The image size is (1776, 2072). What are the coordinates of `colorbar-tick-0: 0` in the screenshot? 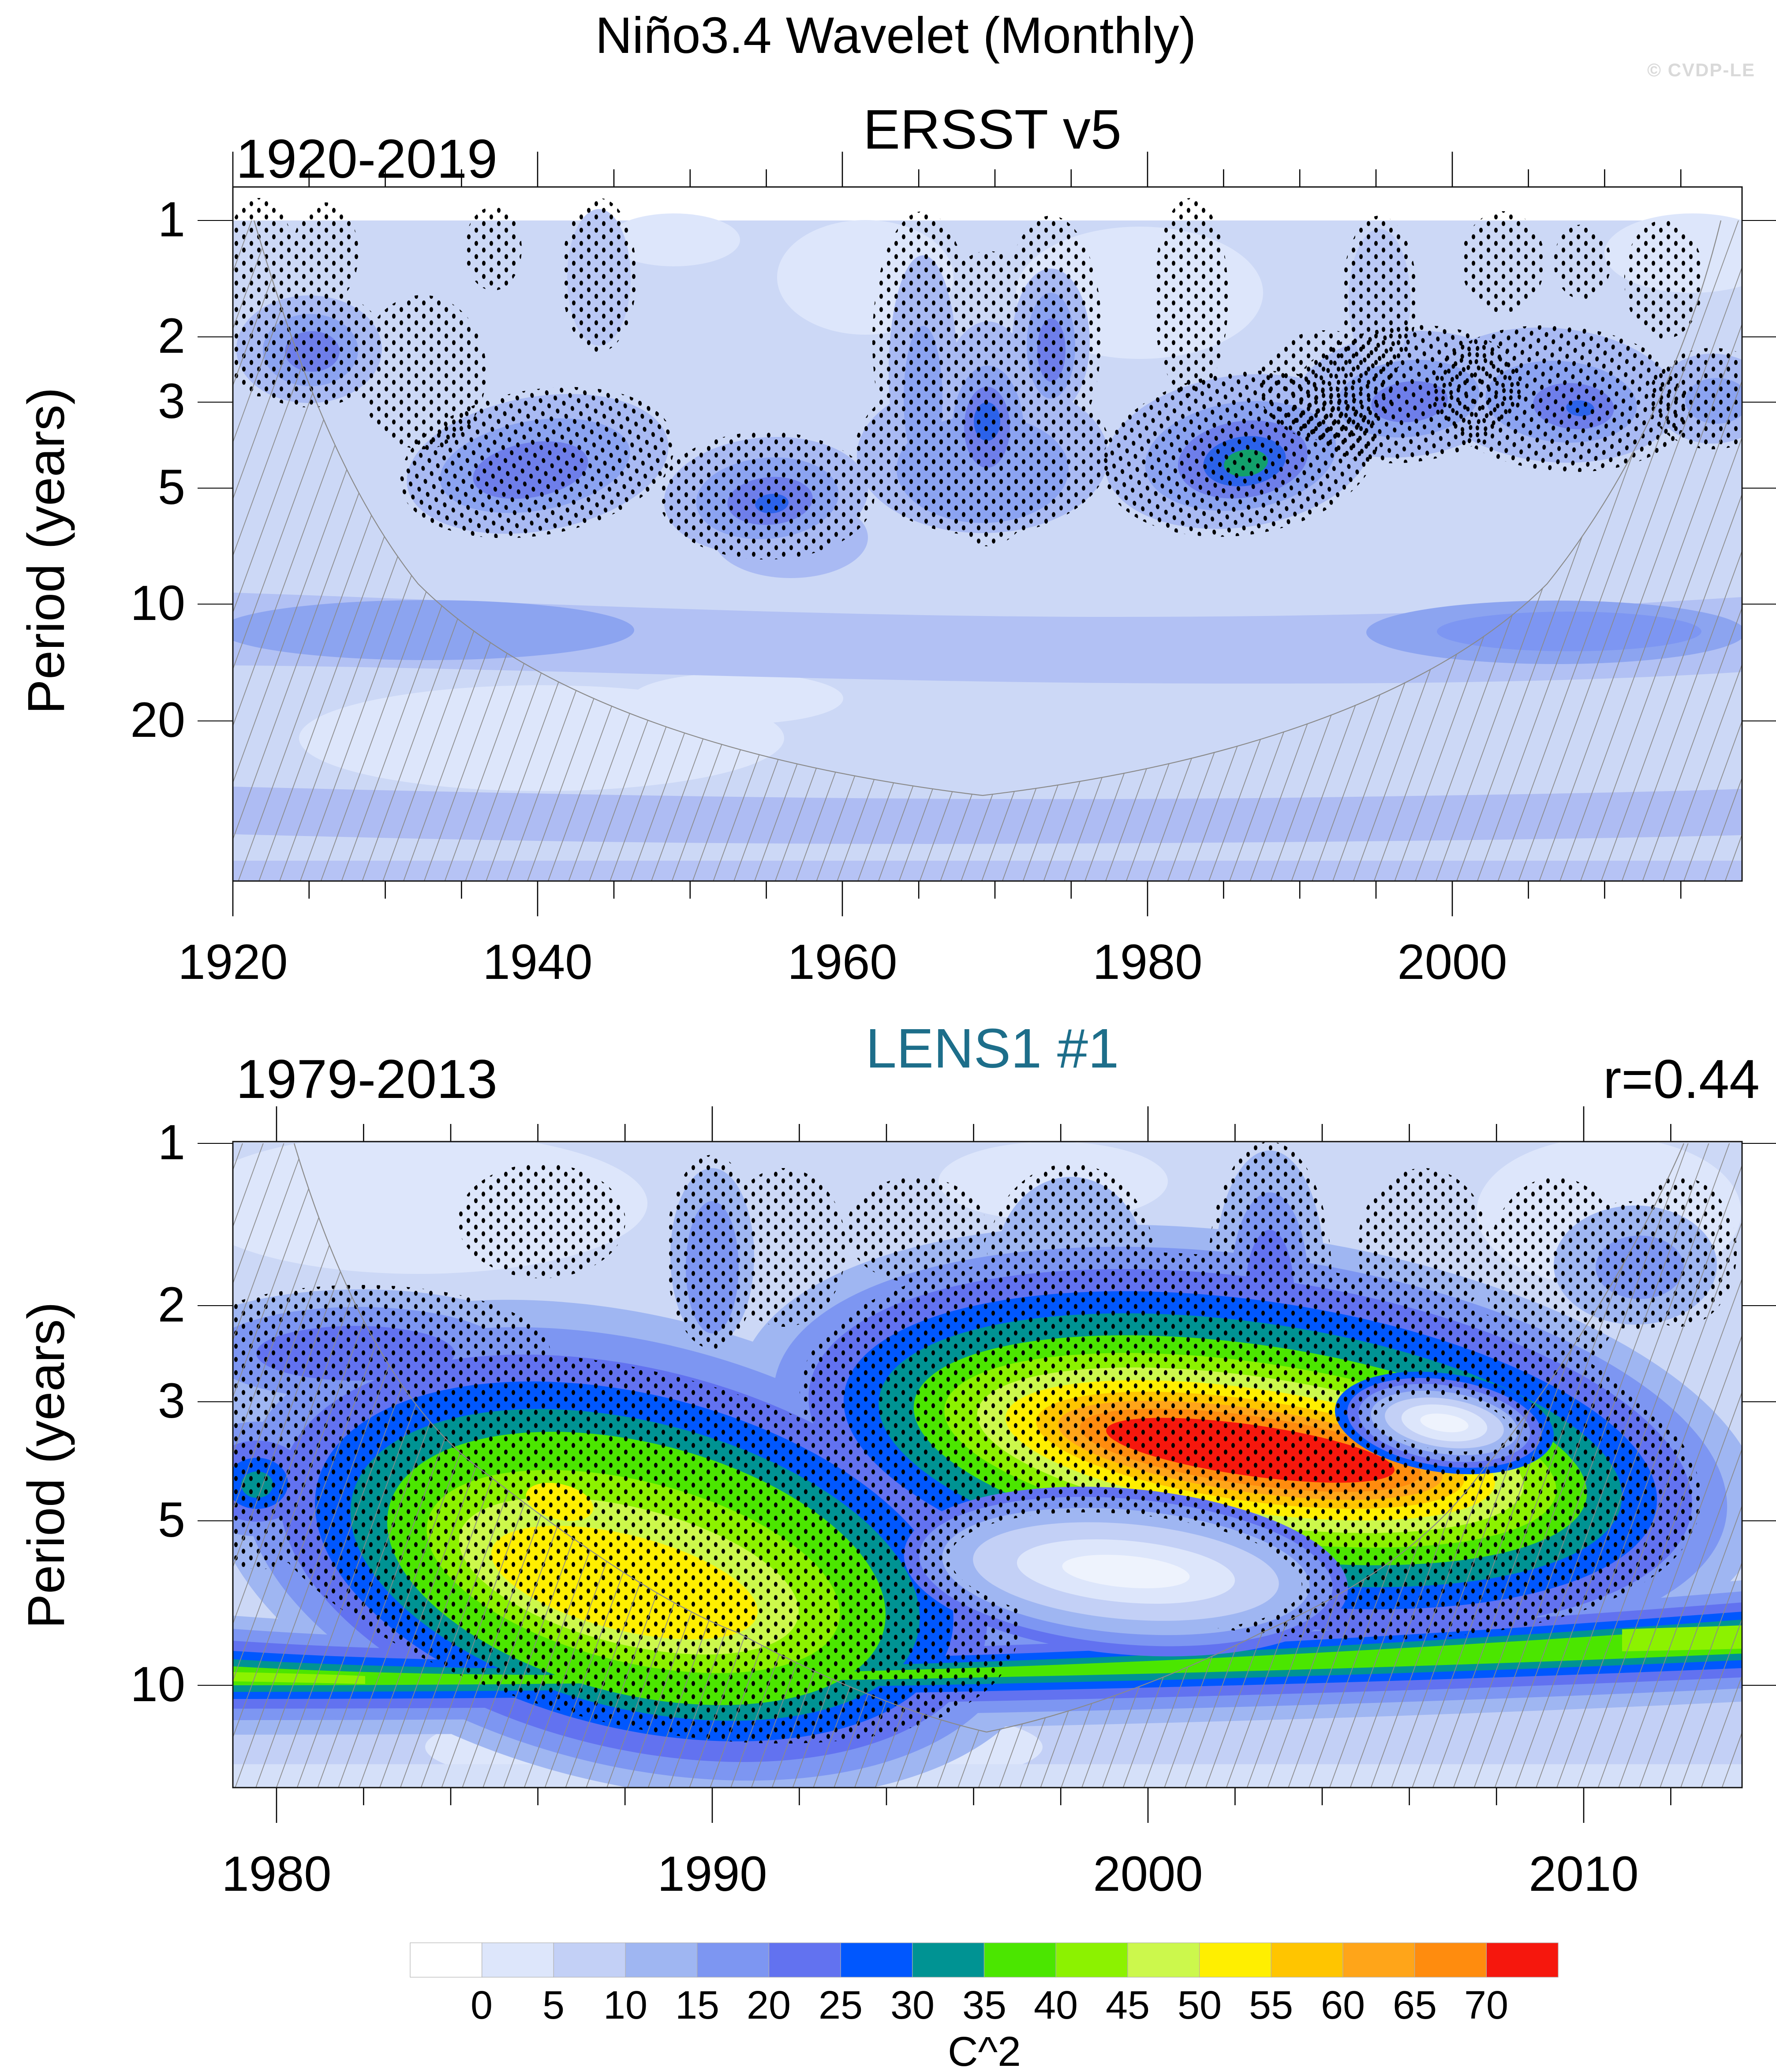 It's located at (482, 2005).